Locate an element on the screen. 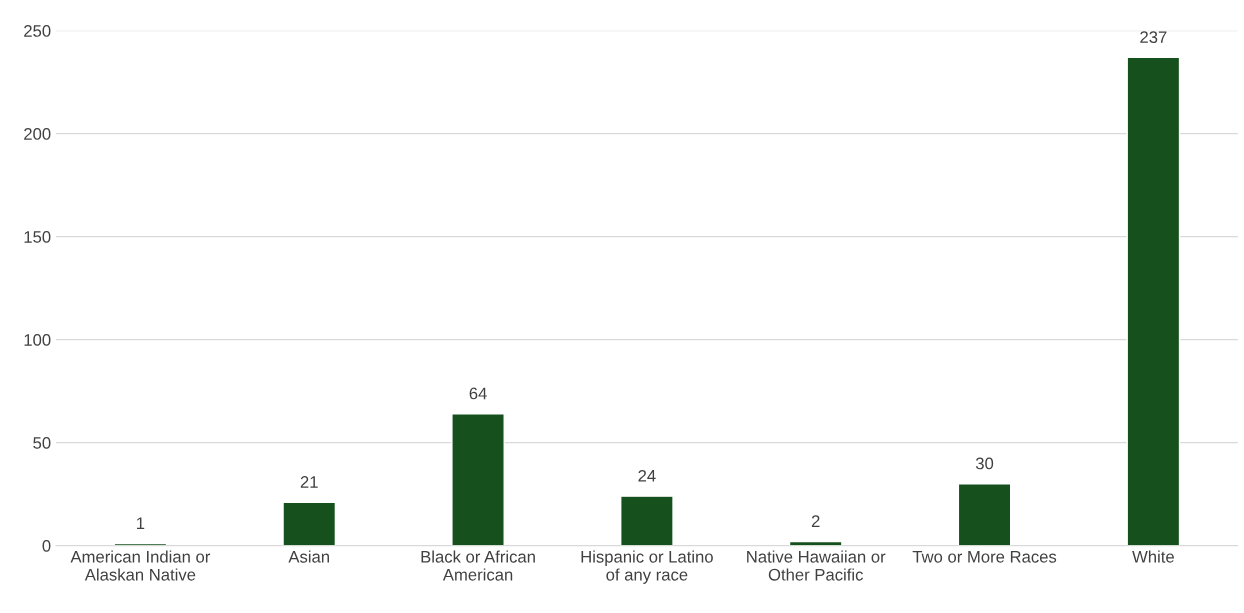  data-label: 24 is located at coordinates (647, 475).